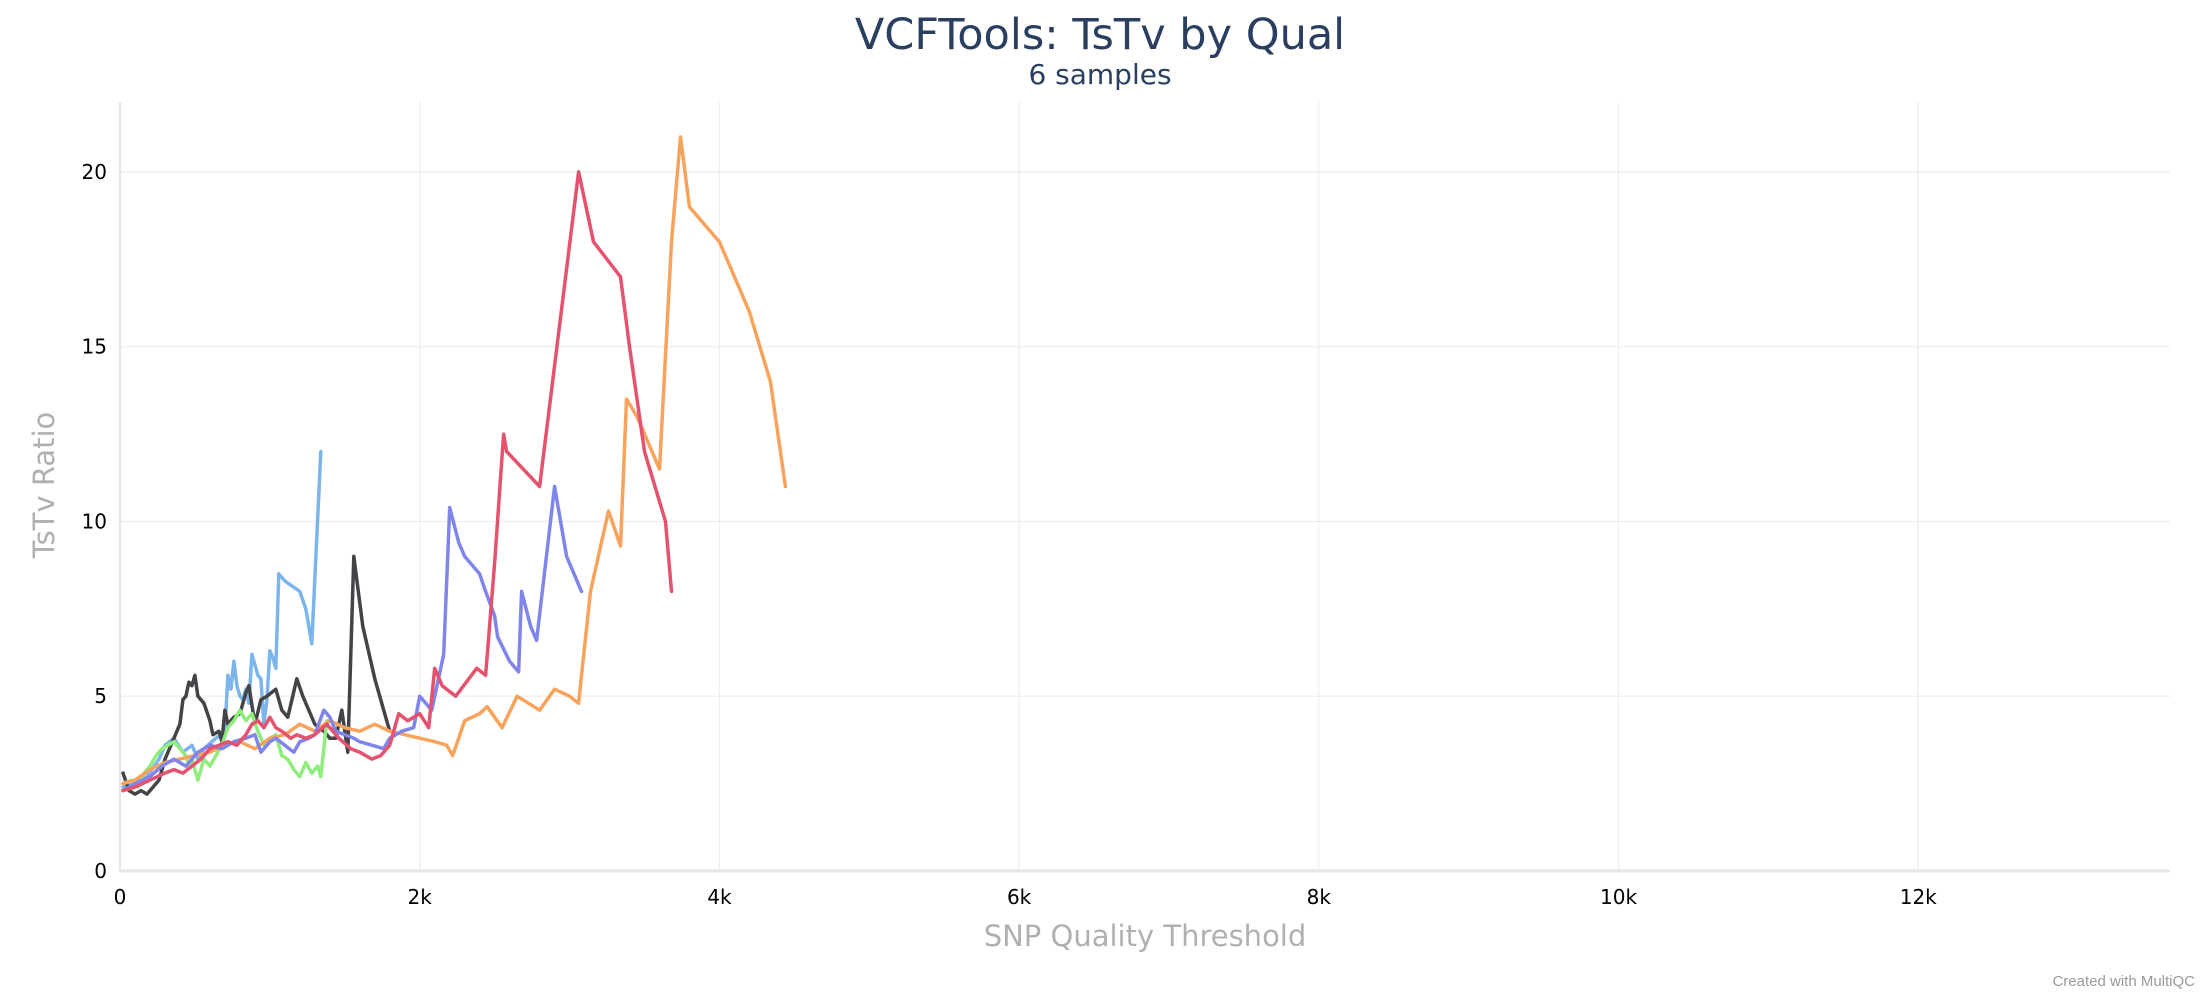 The height and width of the screenshot is (1000, 2200). I want to click on y-tick-label: 0, so click(100, 871).